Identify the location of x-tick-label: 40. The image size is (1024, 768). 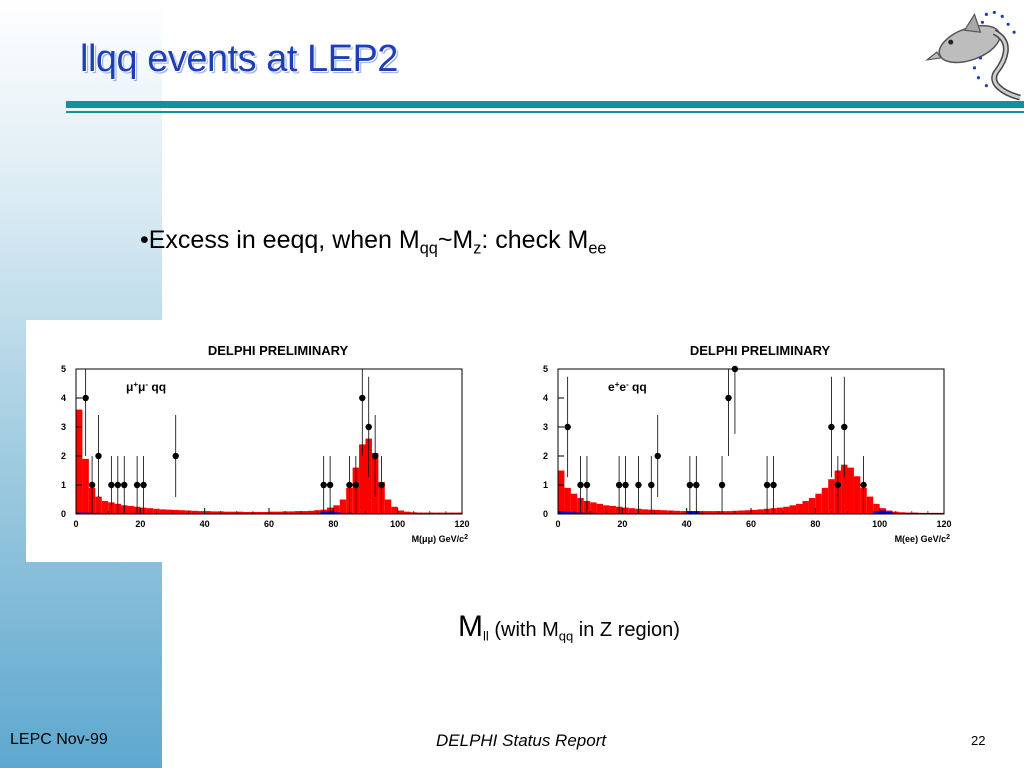
(687, 524).